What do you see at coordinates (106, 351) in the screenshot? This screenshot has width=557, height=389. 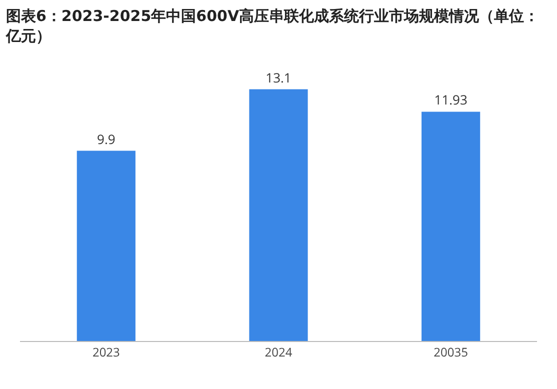 I see `x-tick-label: 2023` at bounding box center [106, 351].